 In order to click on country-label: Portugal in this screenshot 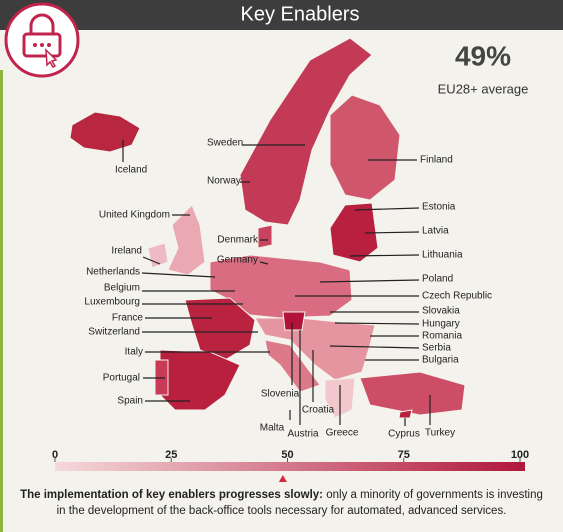, I will do `click(121, 378)`.